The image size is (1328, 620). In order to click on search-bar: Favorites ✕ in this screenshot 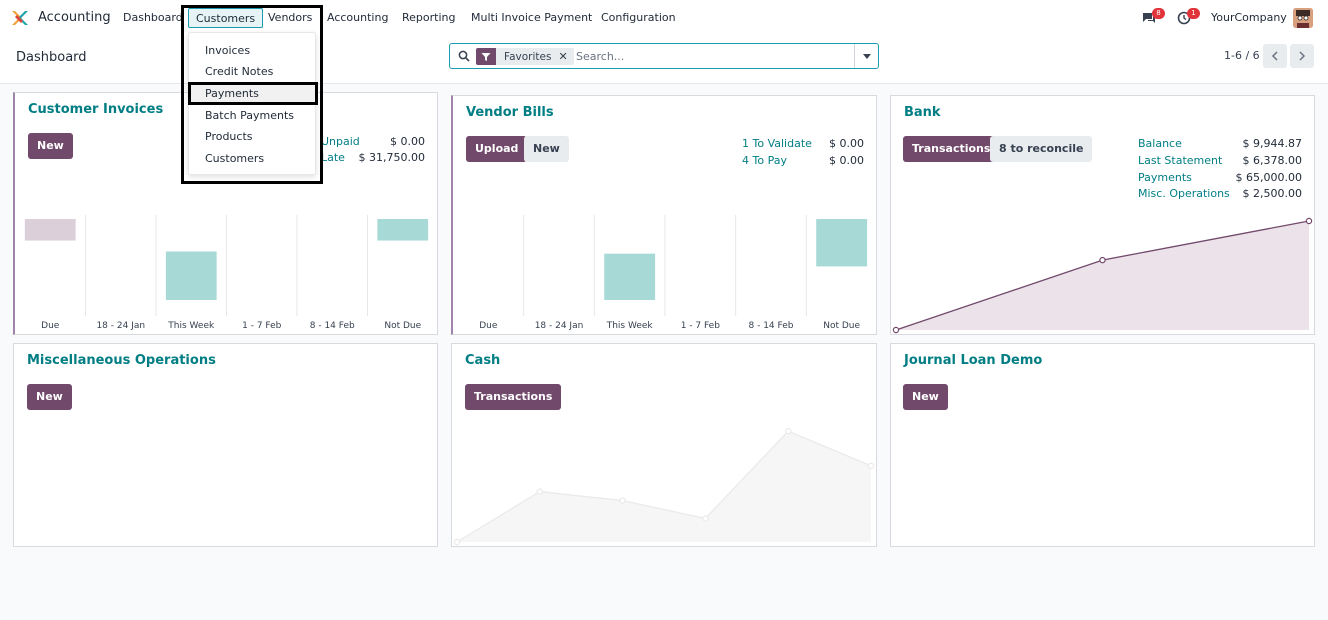, I will do `click(664, 56)`.